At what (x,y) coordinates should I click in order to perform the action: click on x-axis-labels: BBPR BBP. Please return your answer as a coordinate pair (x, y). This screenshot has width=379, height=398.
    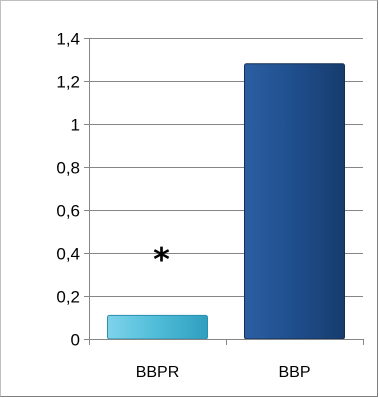
    Looking at the image, I should click on (223, 372).